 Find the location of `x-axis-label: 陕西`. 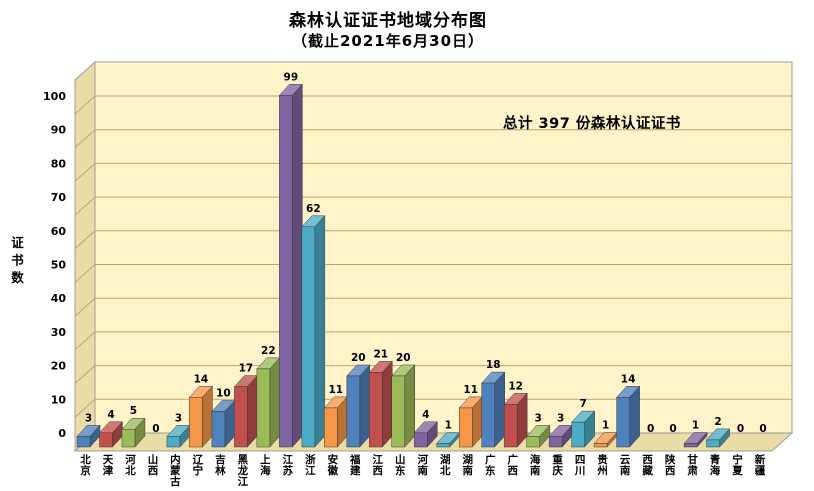

x-axis-label: 陕西 is located at coordinates (670, 465).